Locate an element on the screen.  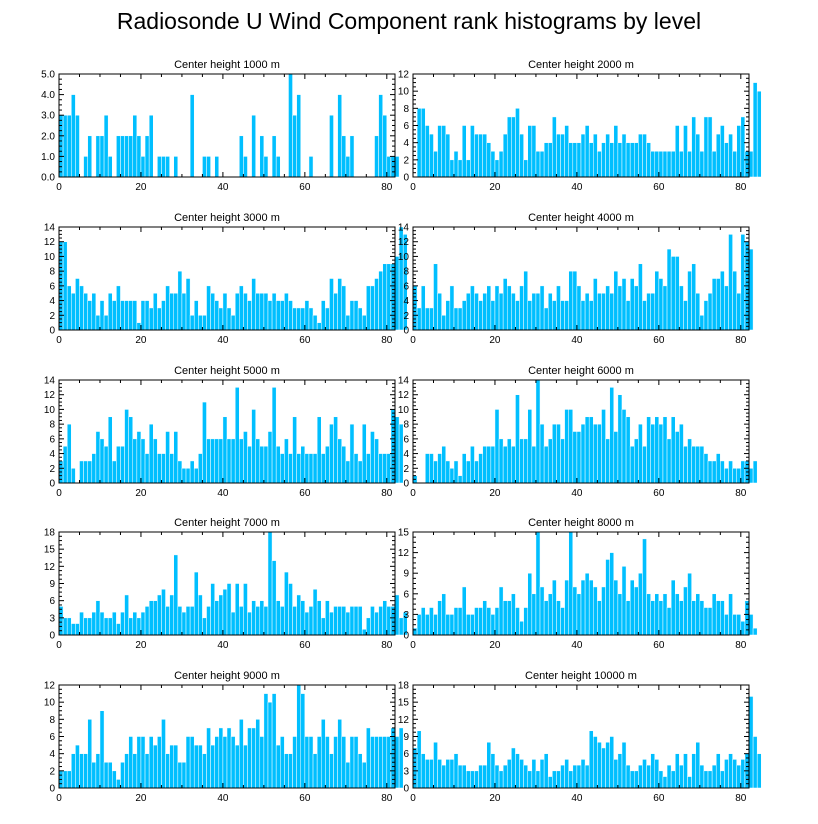
y-tick-label: 12 is located at coordinates (50, 395).